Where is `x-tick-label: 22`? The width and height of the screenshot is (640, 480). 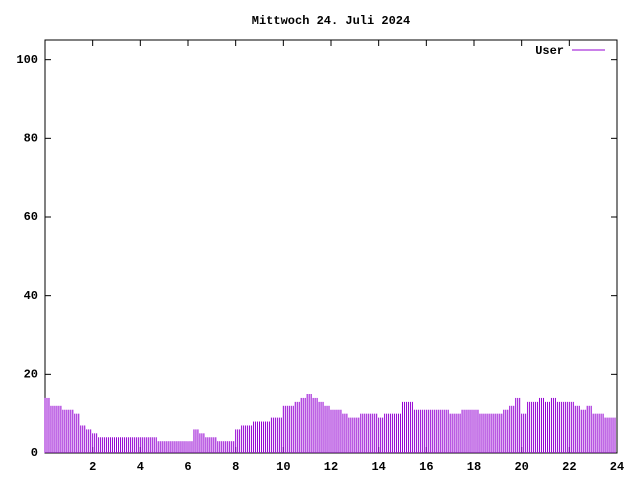 x-tick-label: 22 is located at coordinates (569, 467).